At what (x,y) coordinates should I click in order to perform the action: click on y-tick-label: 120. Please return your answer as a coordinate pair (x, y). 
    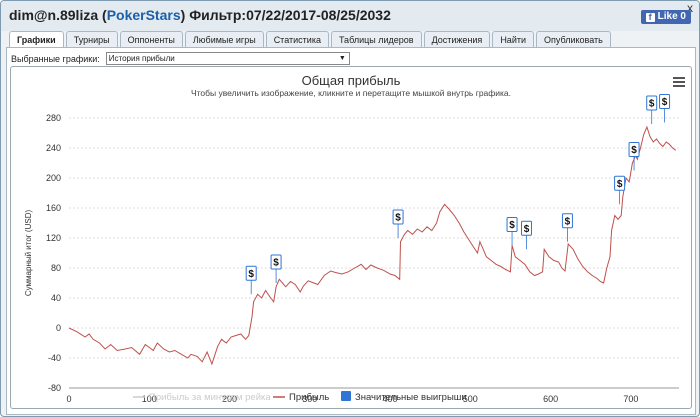
    Looking at the image, I should click on (53, 238).